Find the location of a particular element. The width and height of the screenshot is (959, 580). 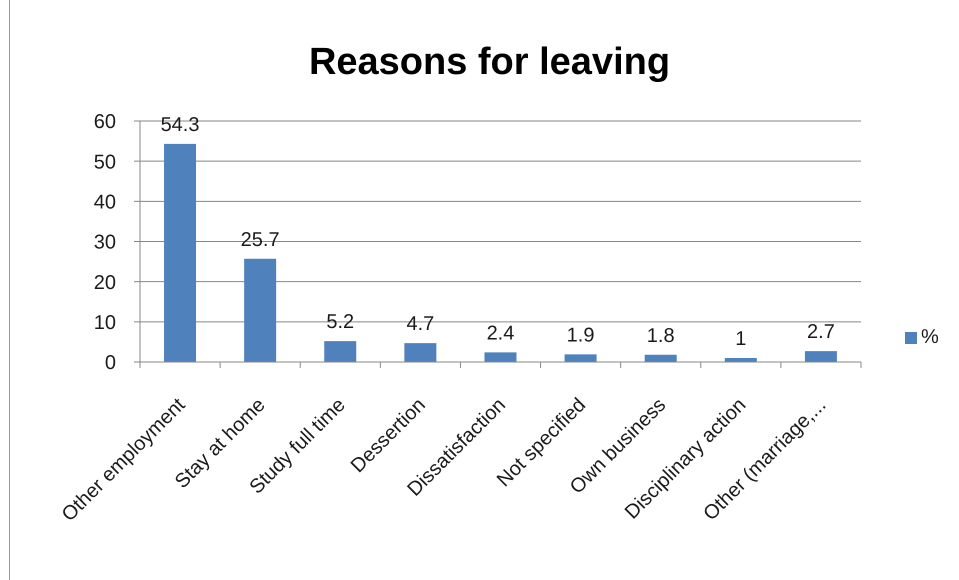

legend-label: % is located at coordinates (930, 337).